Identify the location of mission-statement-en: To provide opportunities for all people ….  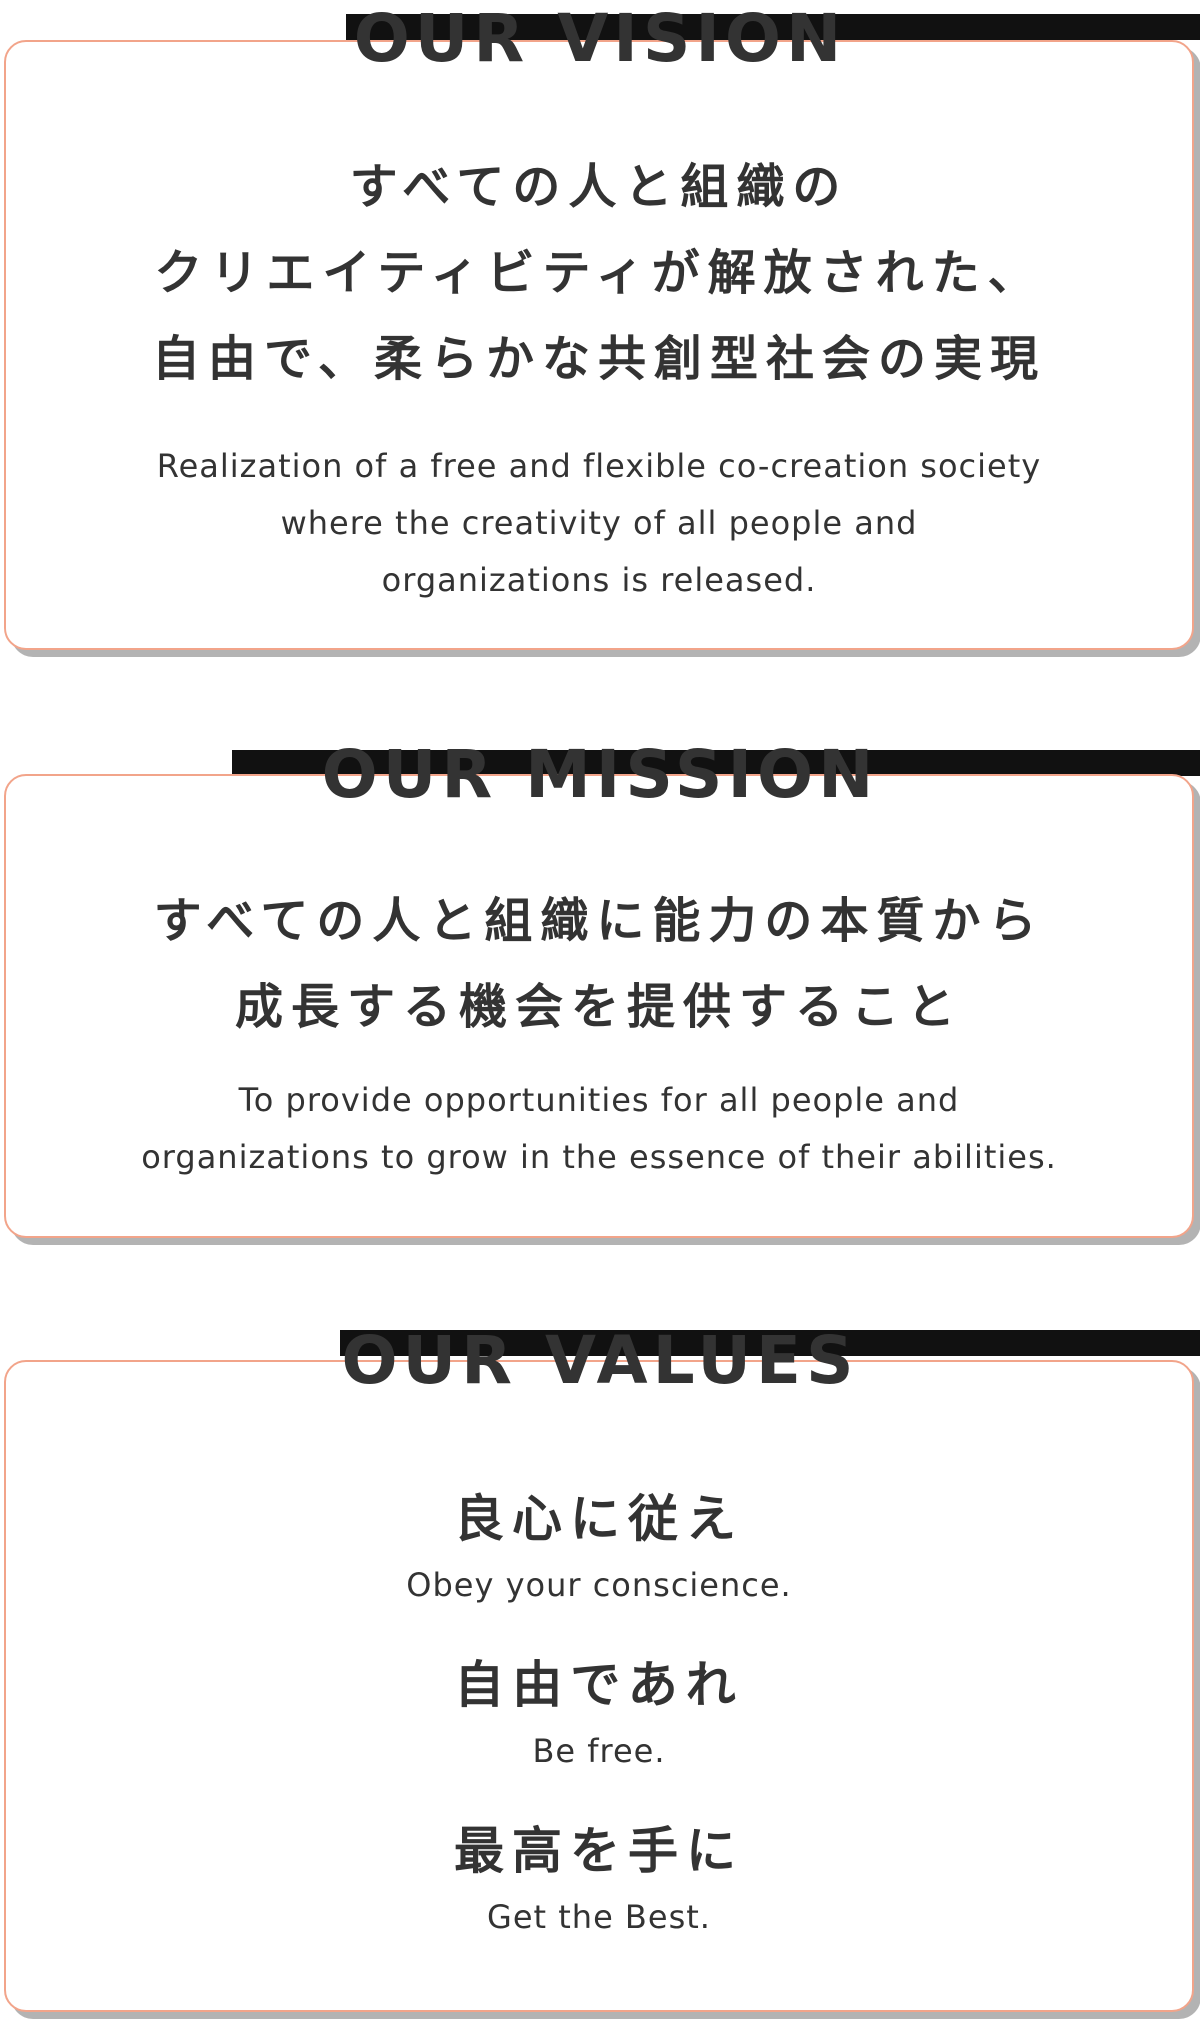
(599, 1129).